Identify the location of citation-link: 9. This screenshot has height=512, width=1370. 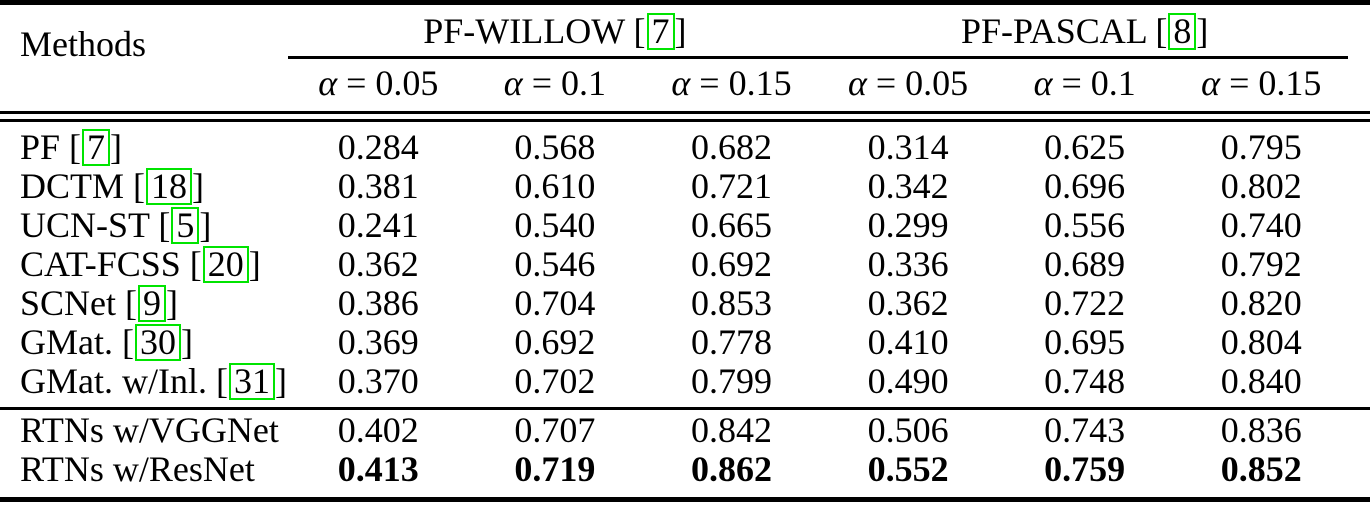
(152, 304).